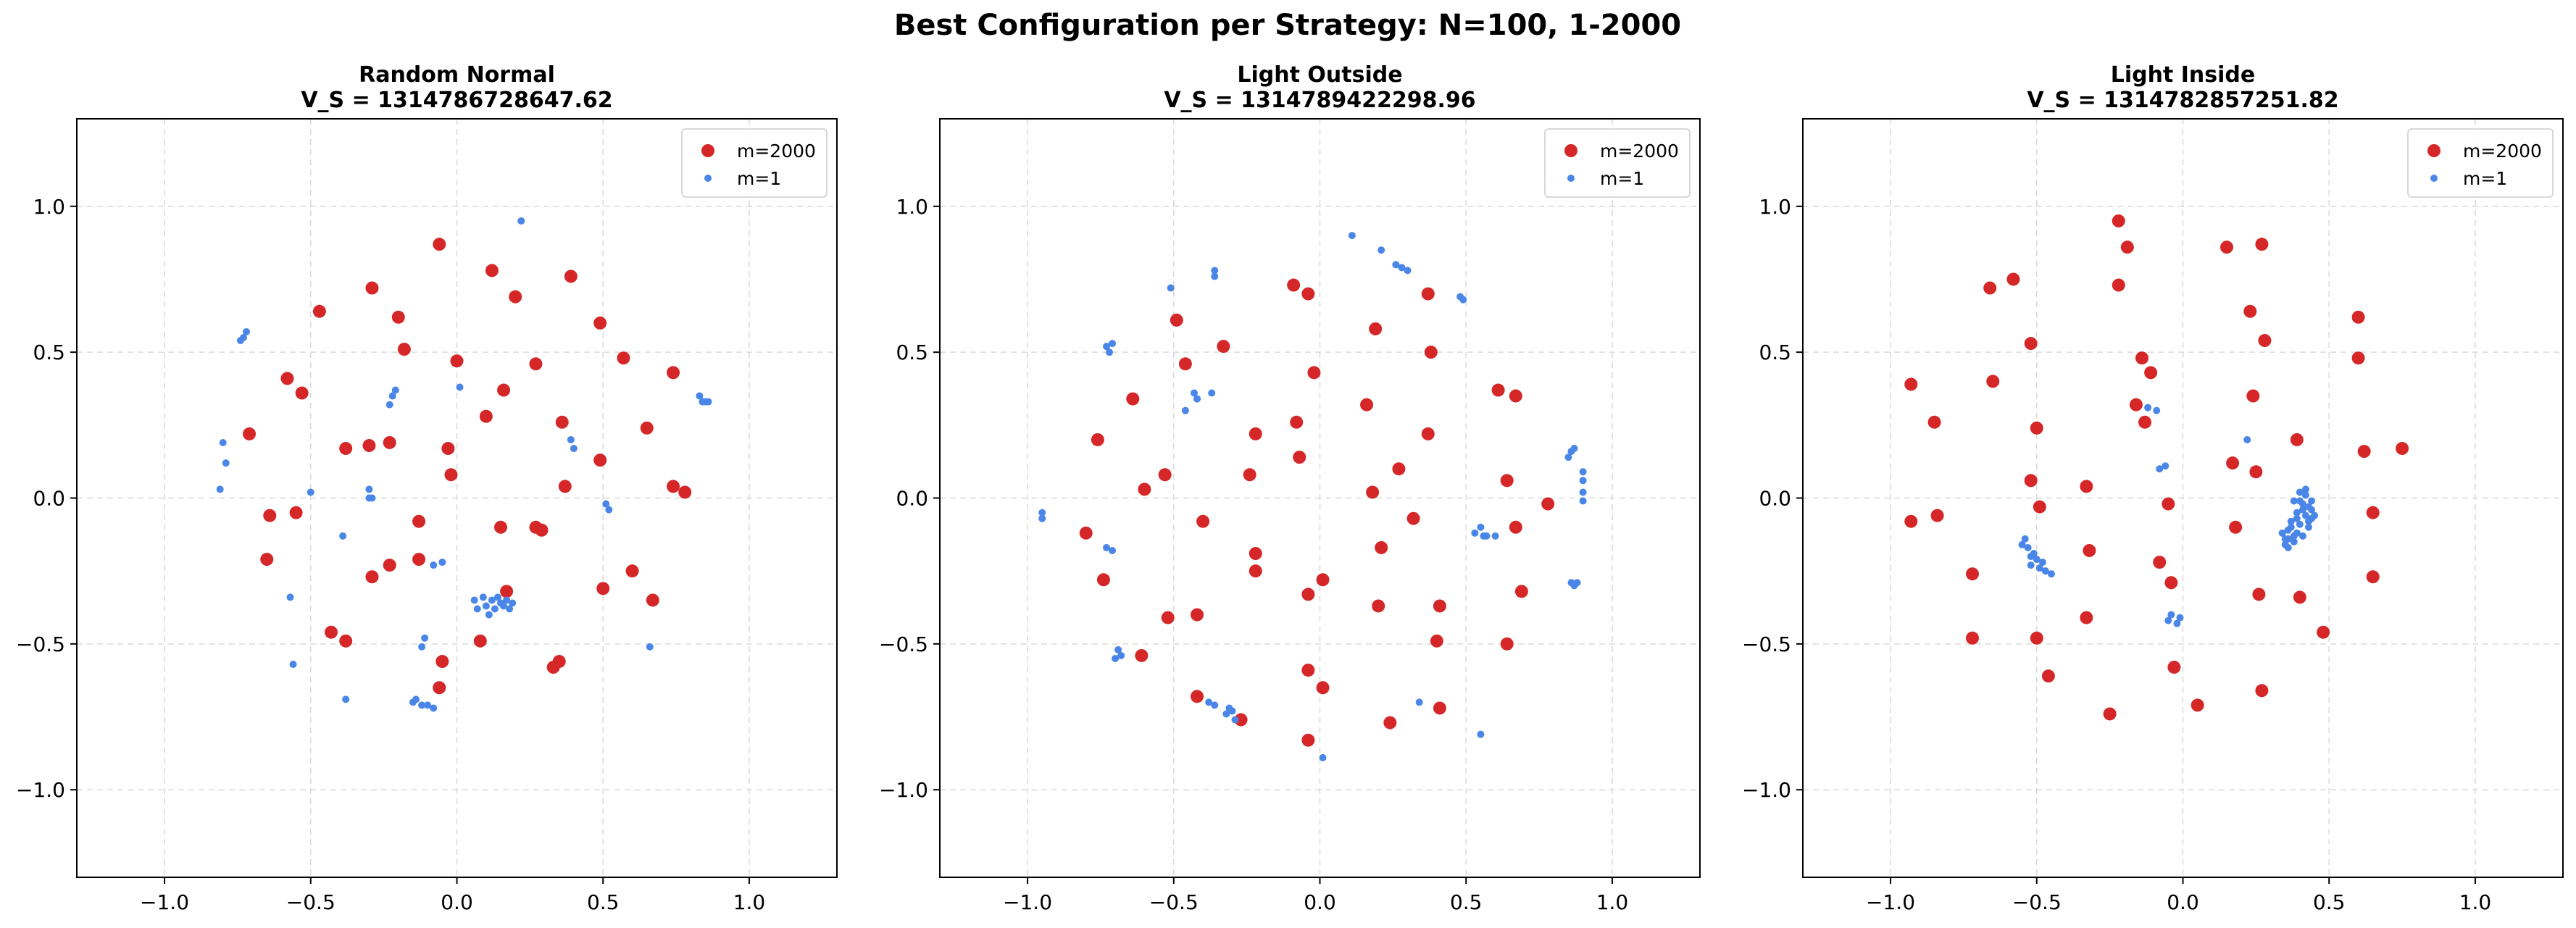 This screenshot has height=928, width=2576. I want to click on panel-title: Light Inside, so click(2183, 75).